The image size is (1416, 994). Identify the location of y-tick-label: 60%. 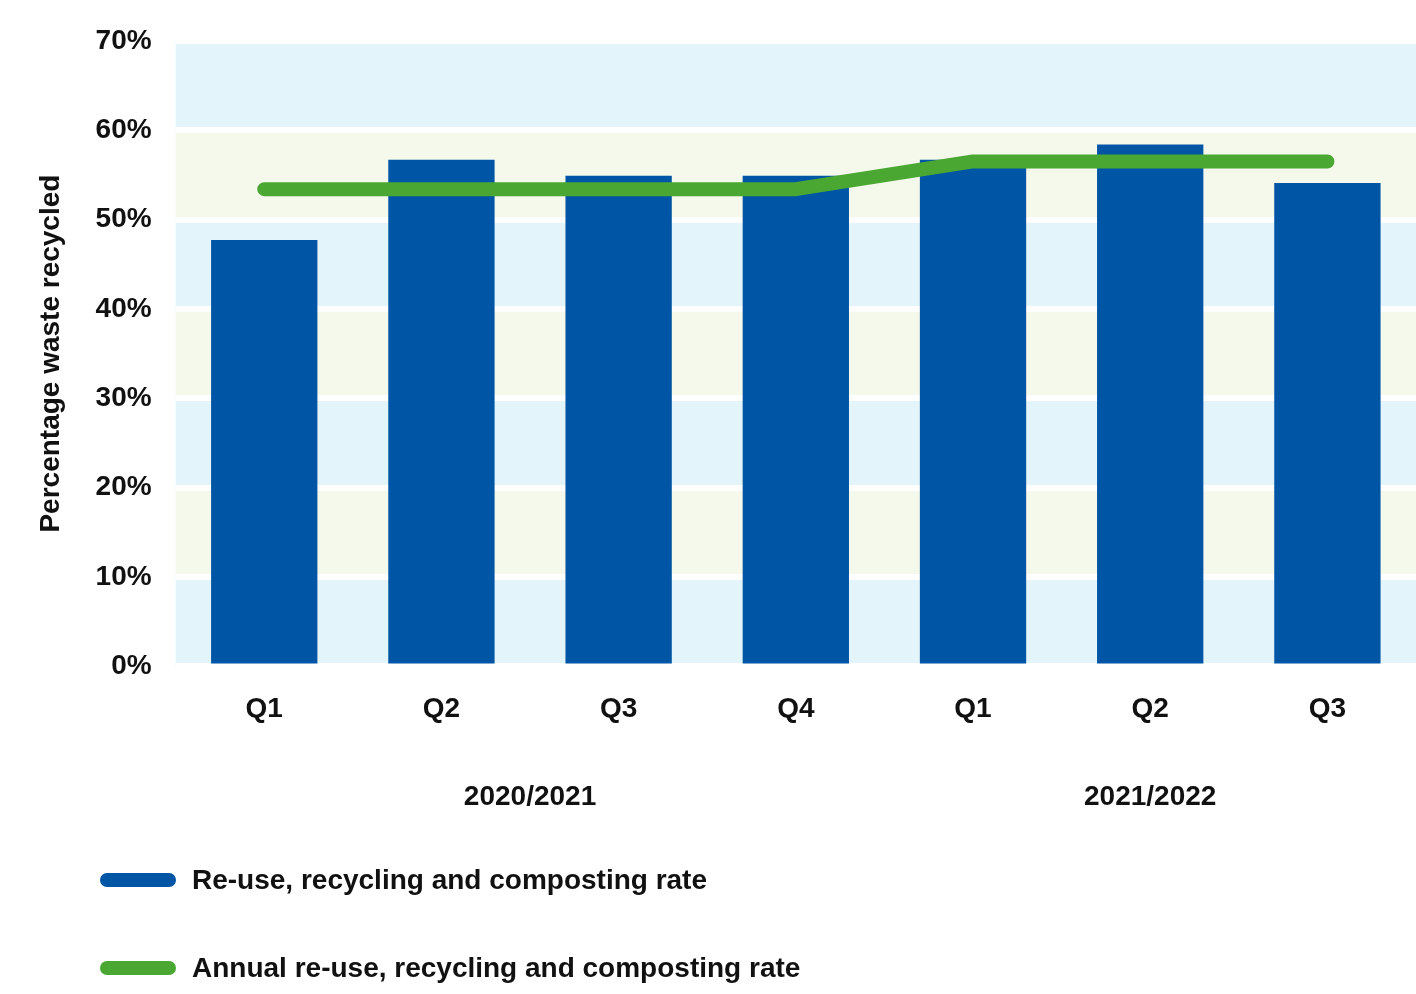
(123, 128).